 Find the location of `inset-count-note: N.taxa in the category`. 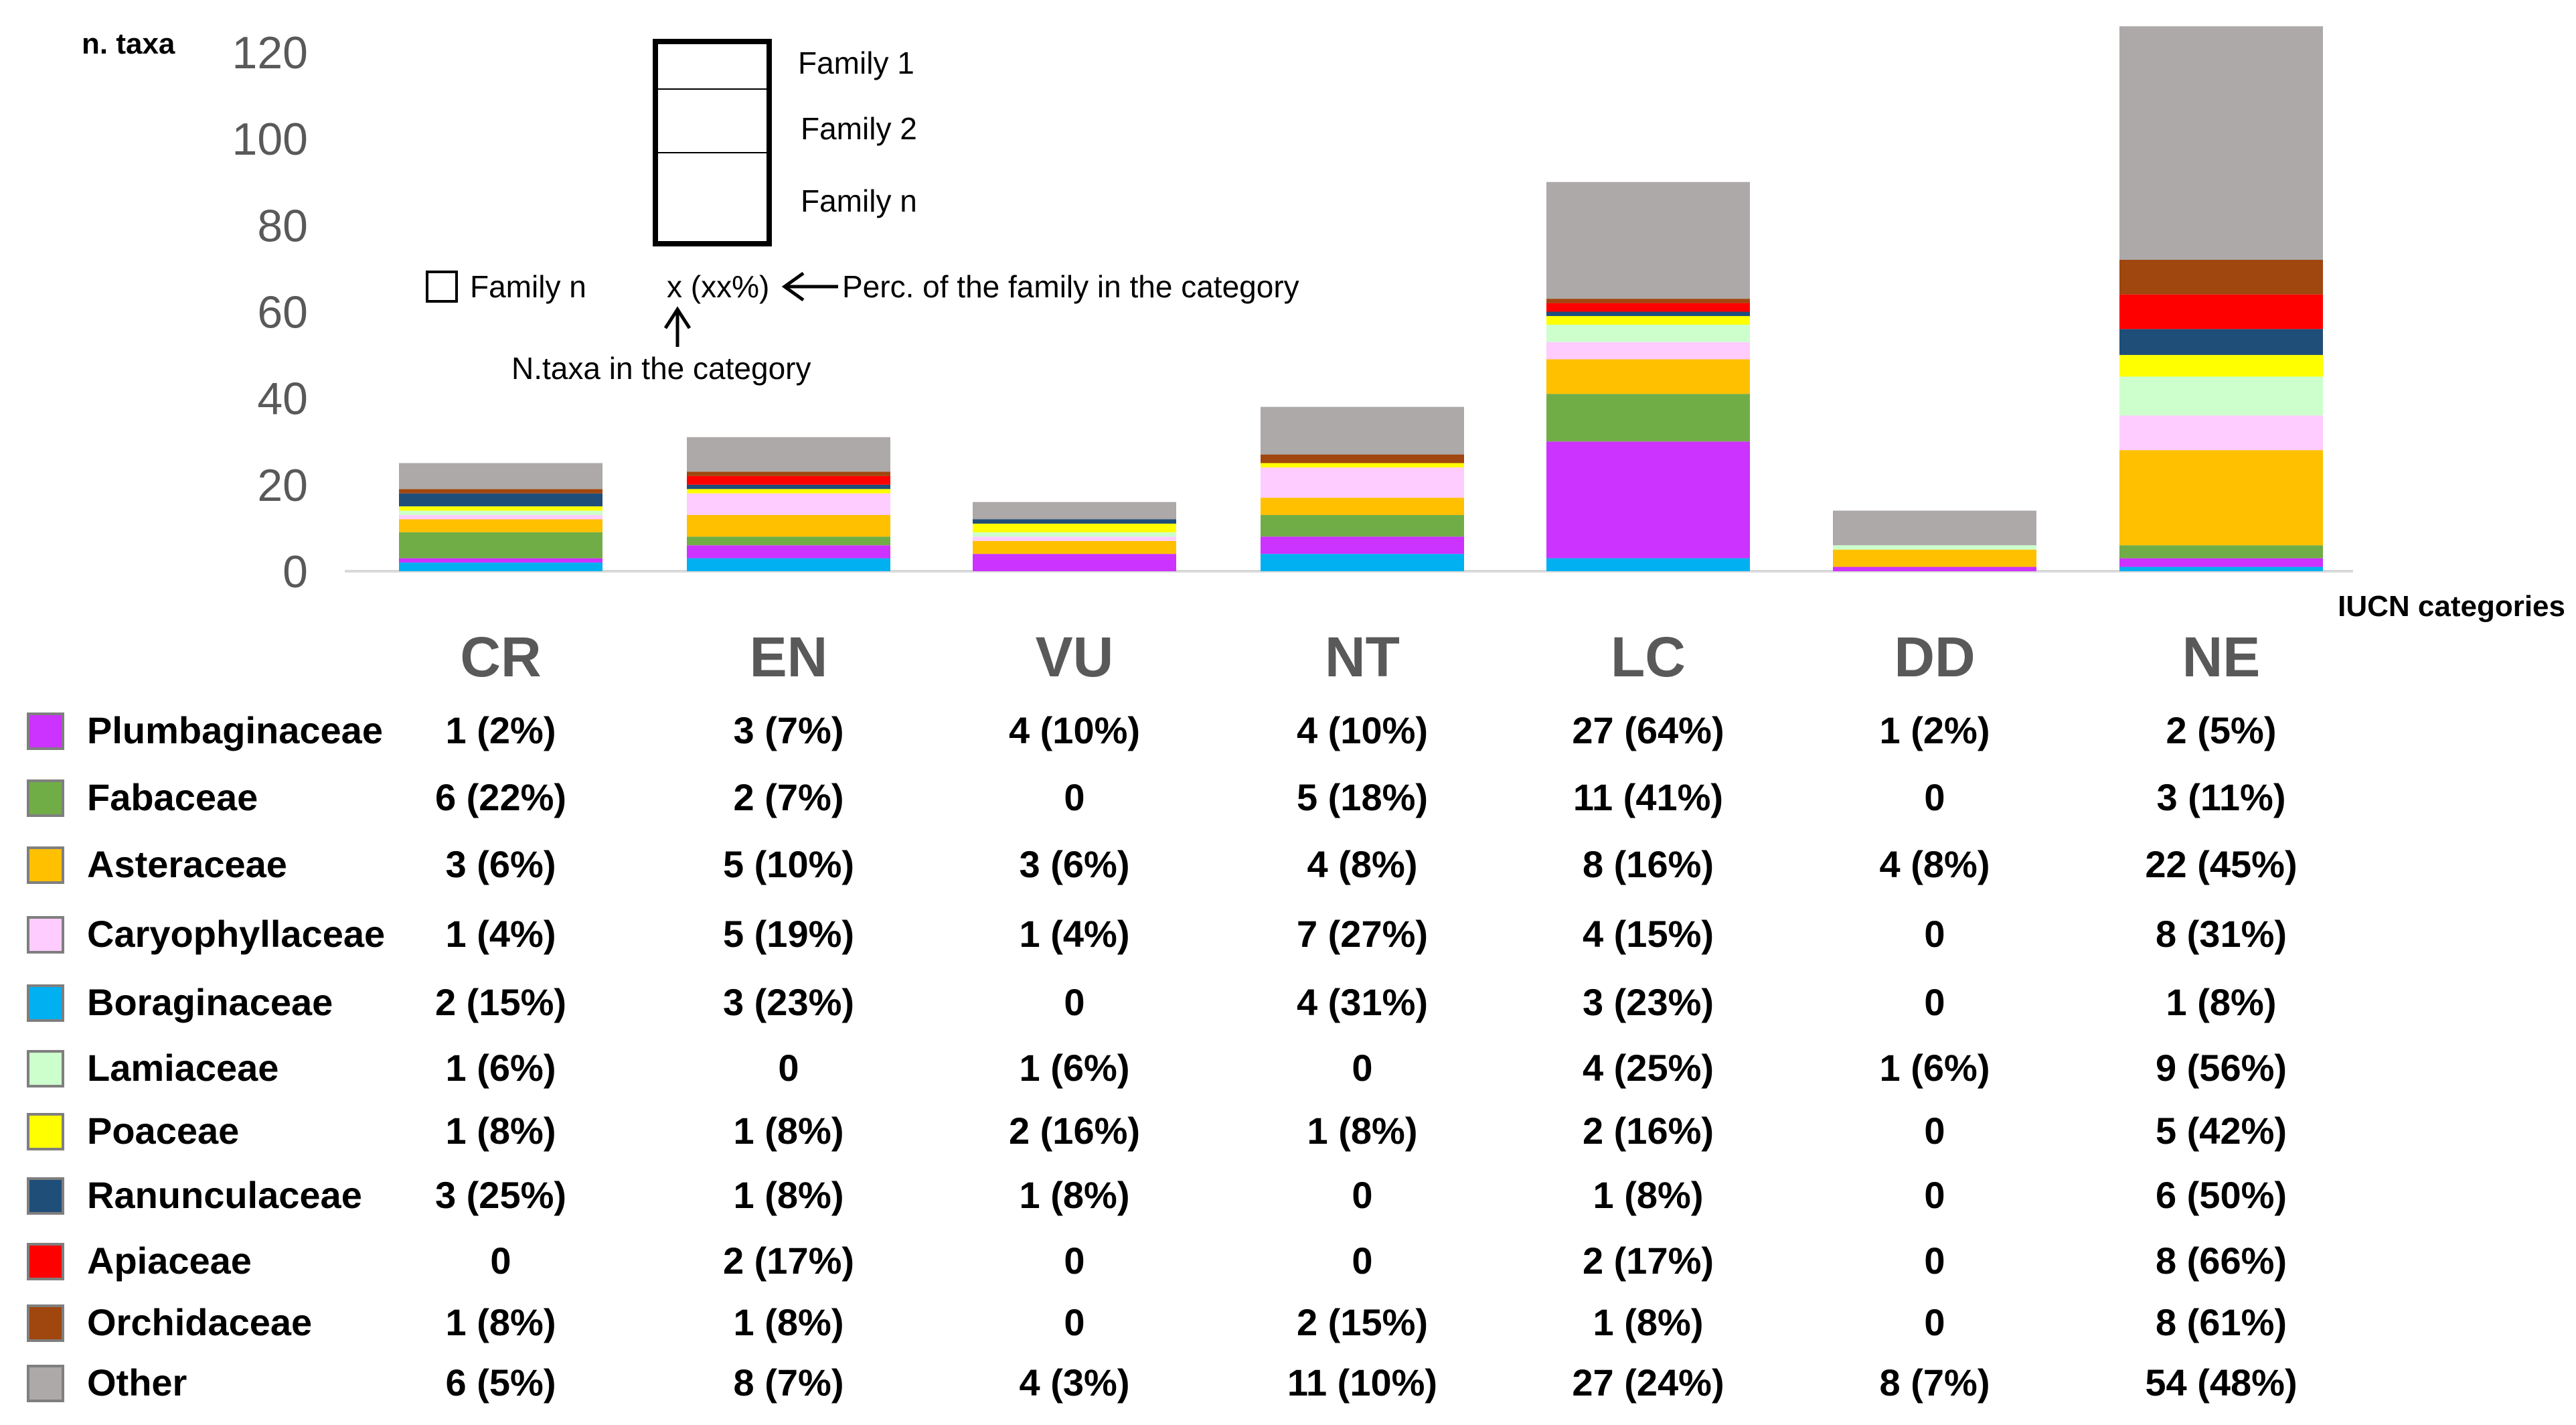

inset-count-note: N.taxa in the category is located at coordinates (661, 368).